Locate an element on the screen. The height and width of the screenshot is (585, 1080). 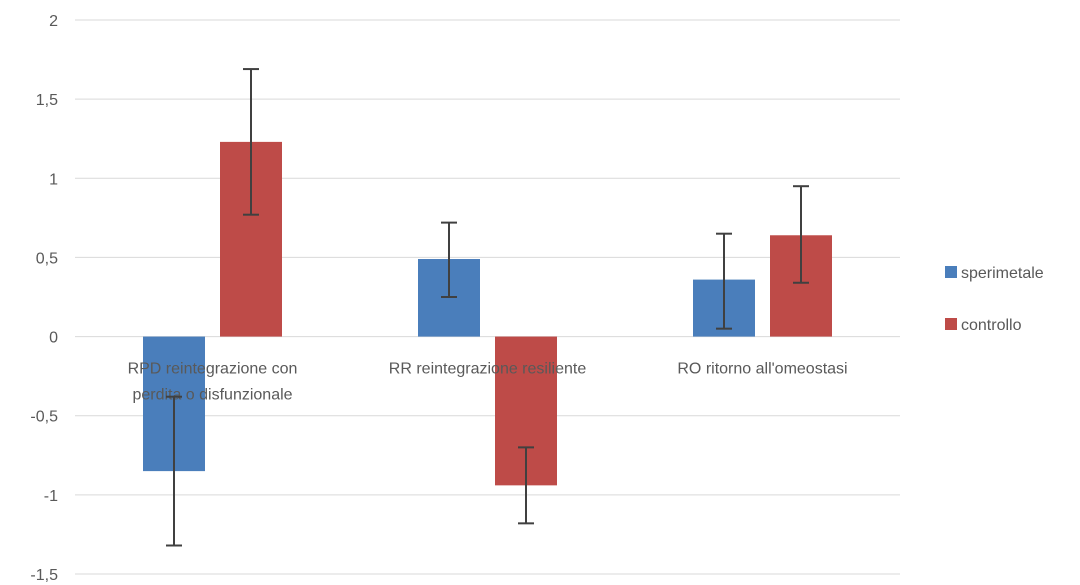
y-tick-label: 2 is located at coordinates (53, 21).